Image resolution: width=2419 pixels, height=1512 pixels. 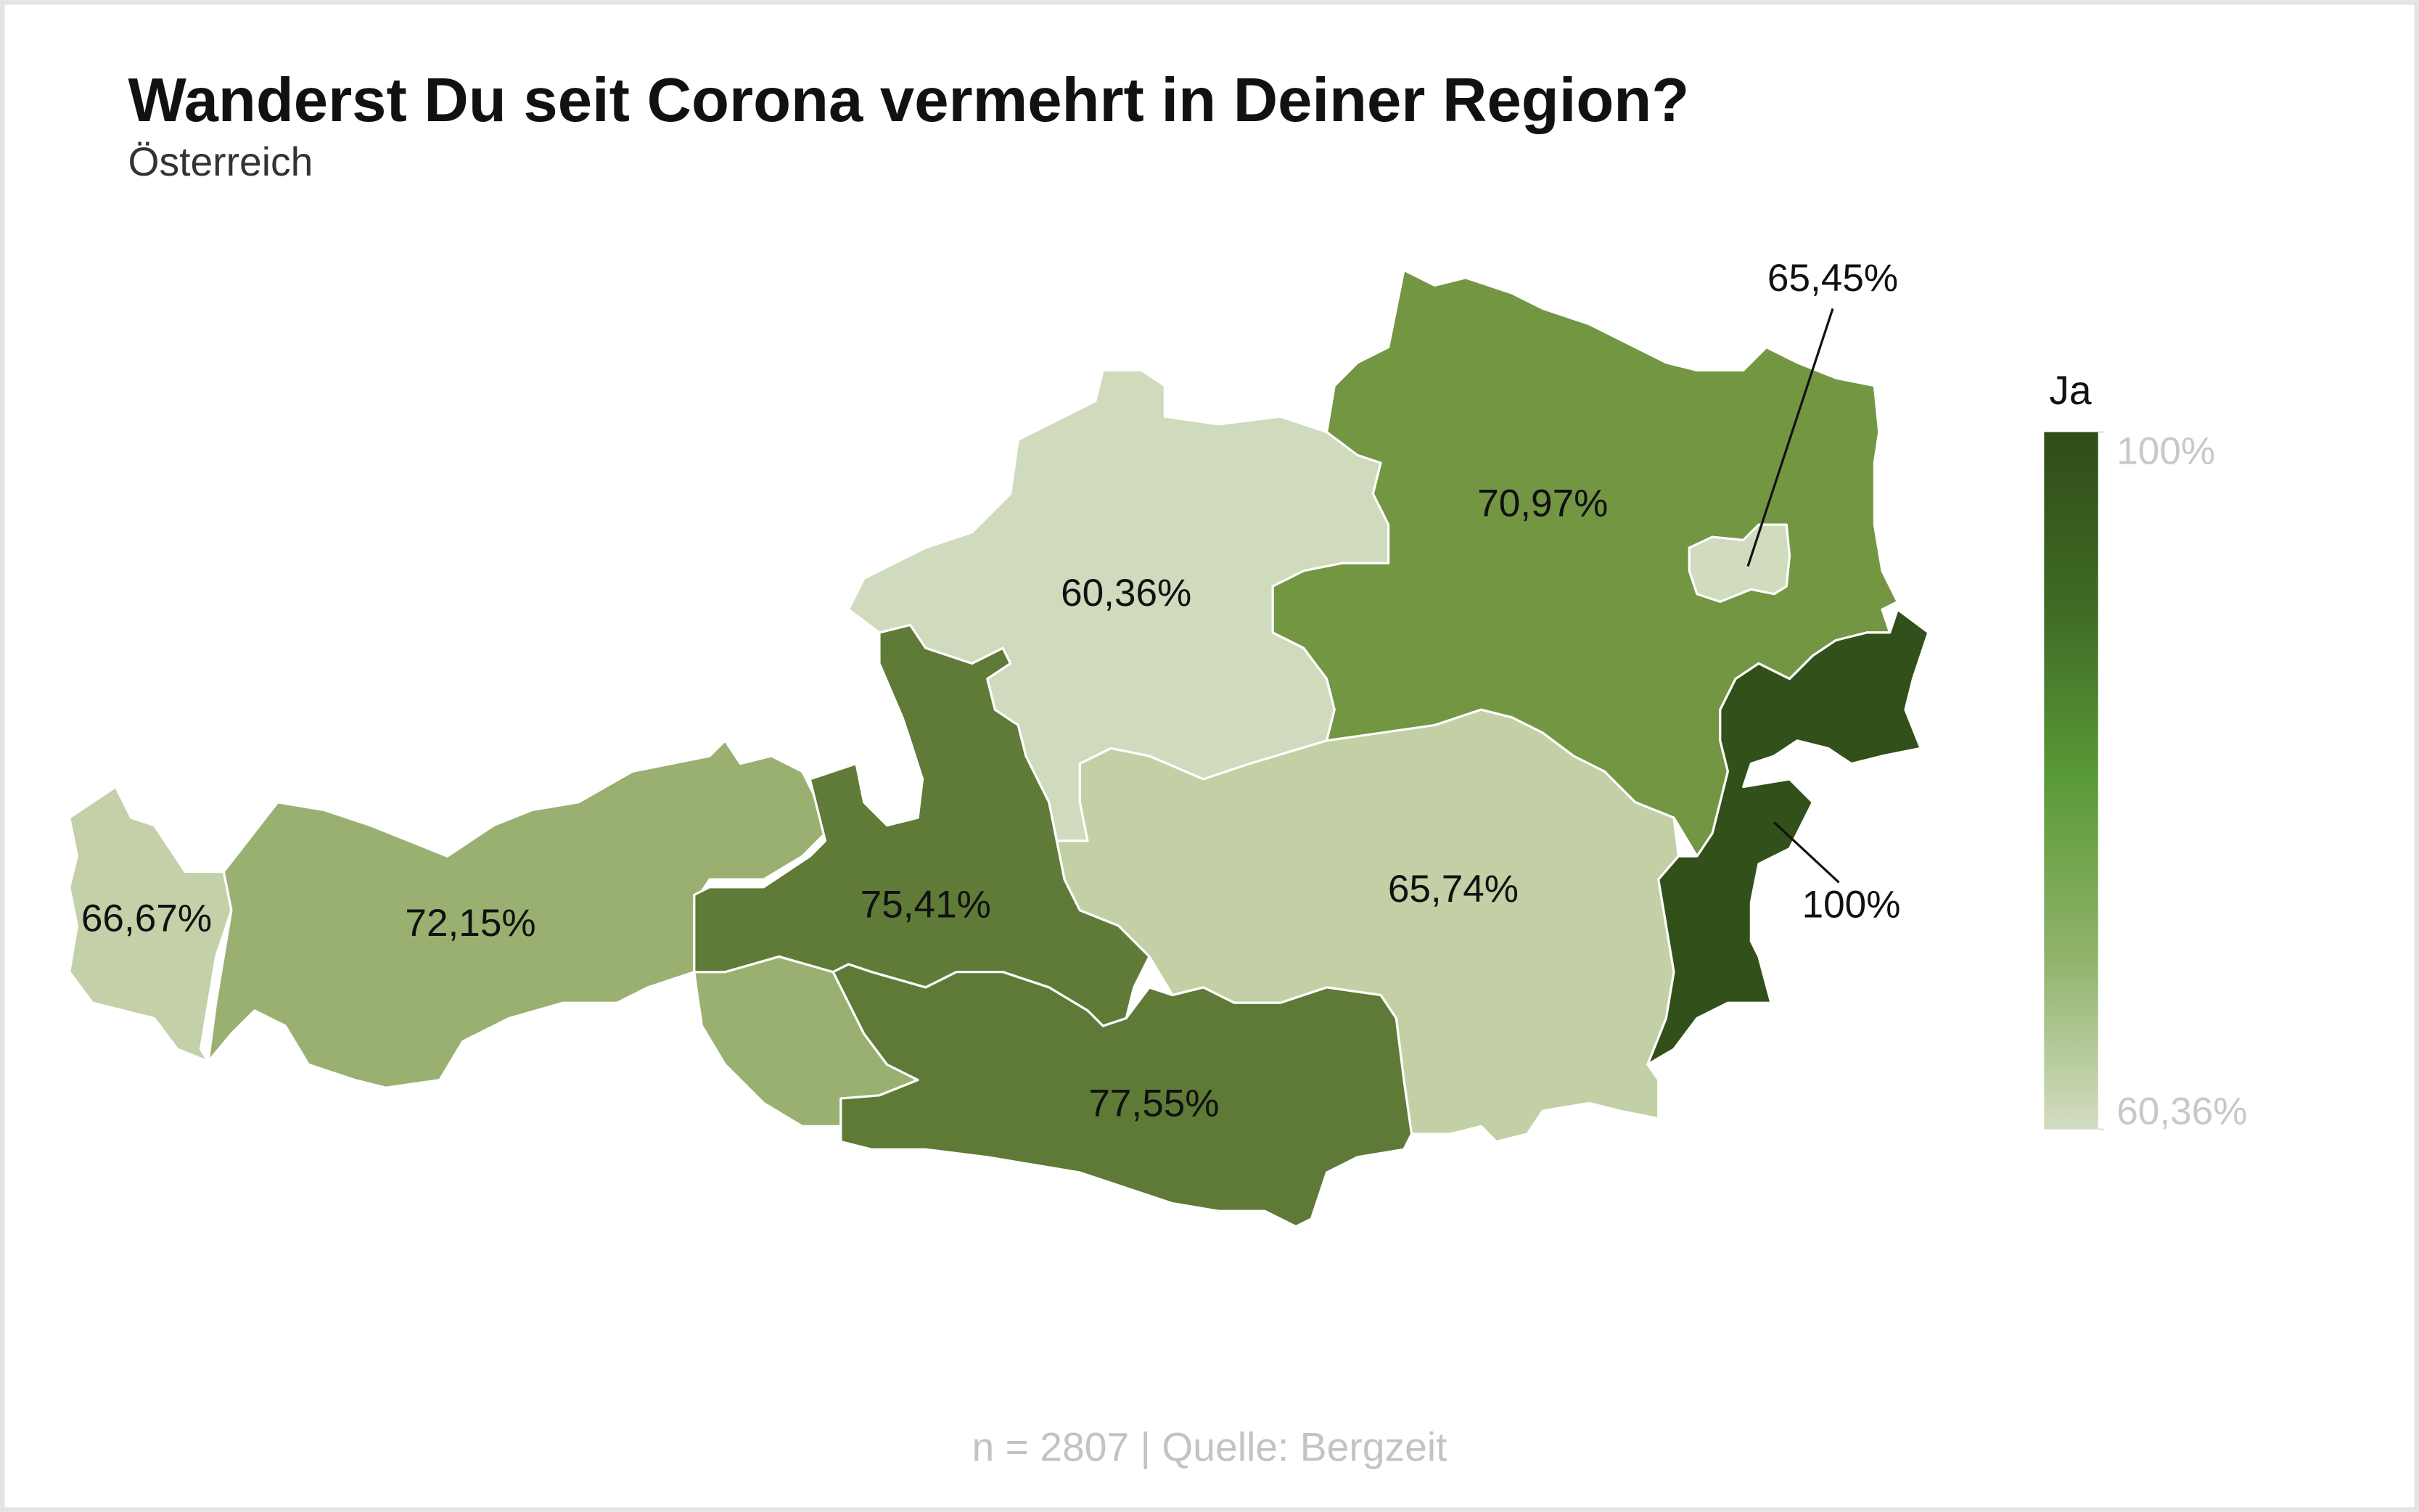 What do you see at coordinates (1832, 278) in the screenshot?
I see `data-label: 65,45%` at bounding box center [1832, 278].